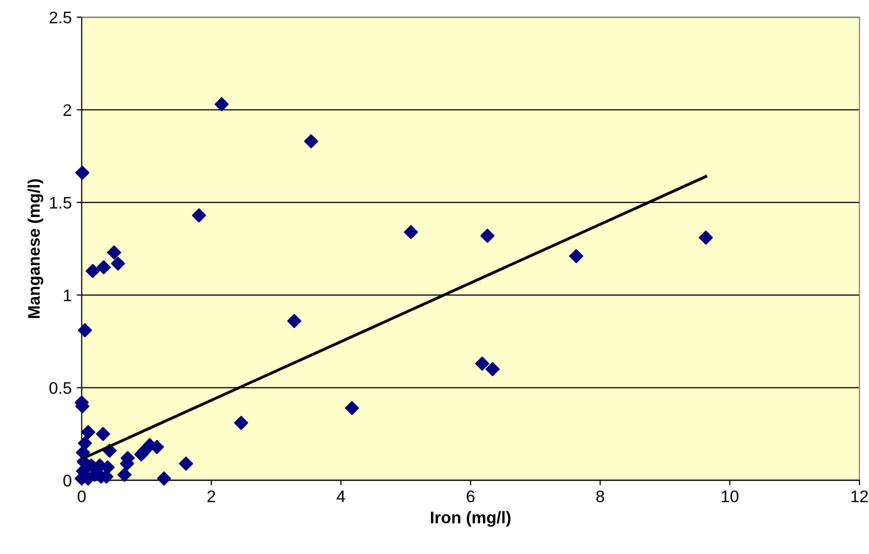  I want to click on x-tick-label: 10, so click(730, 496).